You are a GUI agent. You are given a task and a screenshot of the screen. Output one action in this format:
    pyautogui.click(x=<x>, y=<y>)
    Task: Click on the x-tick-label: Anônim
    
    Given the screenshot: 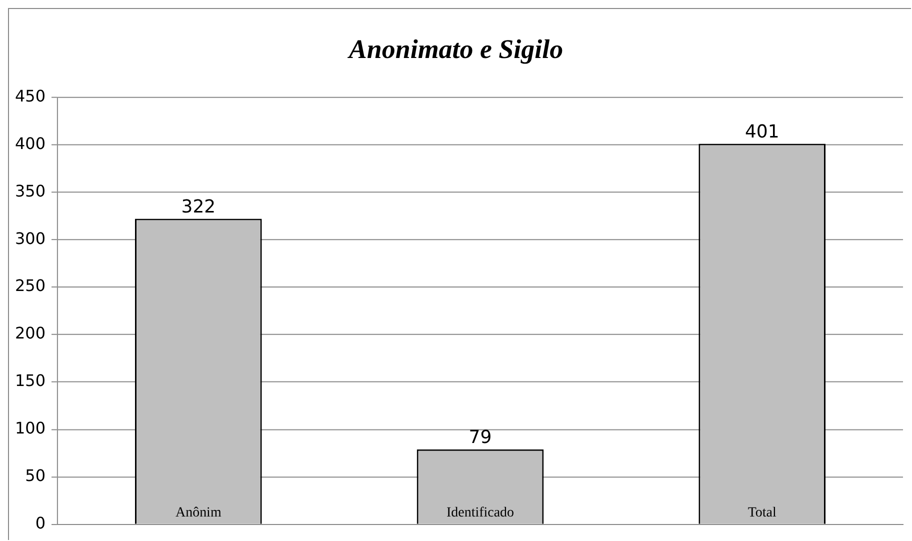 What is the action you would take?
    pyautogui.click(x=199, y=513)
    